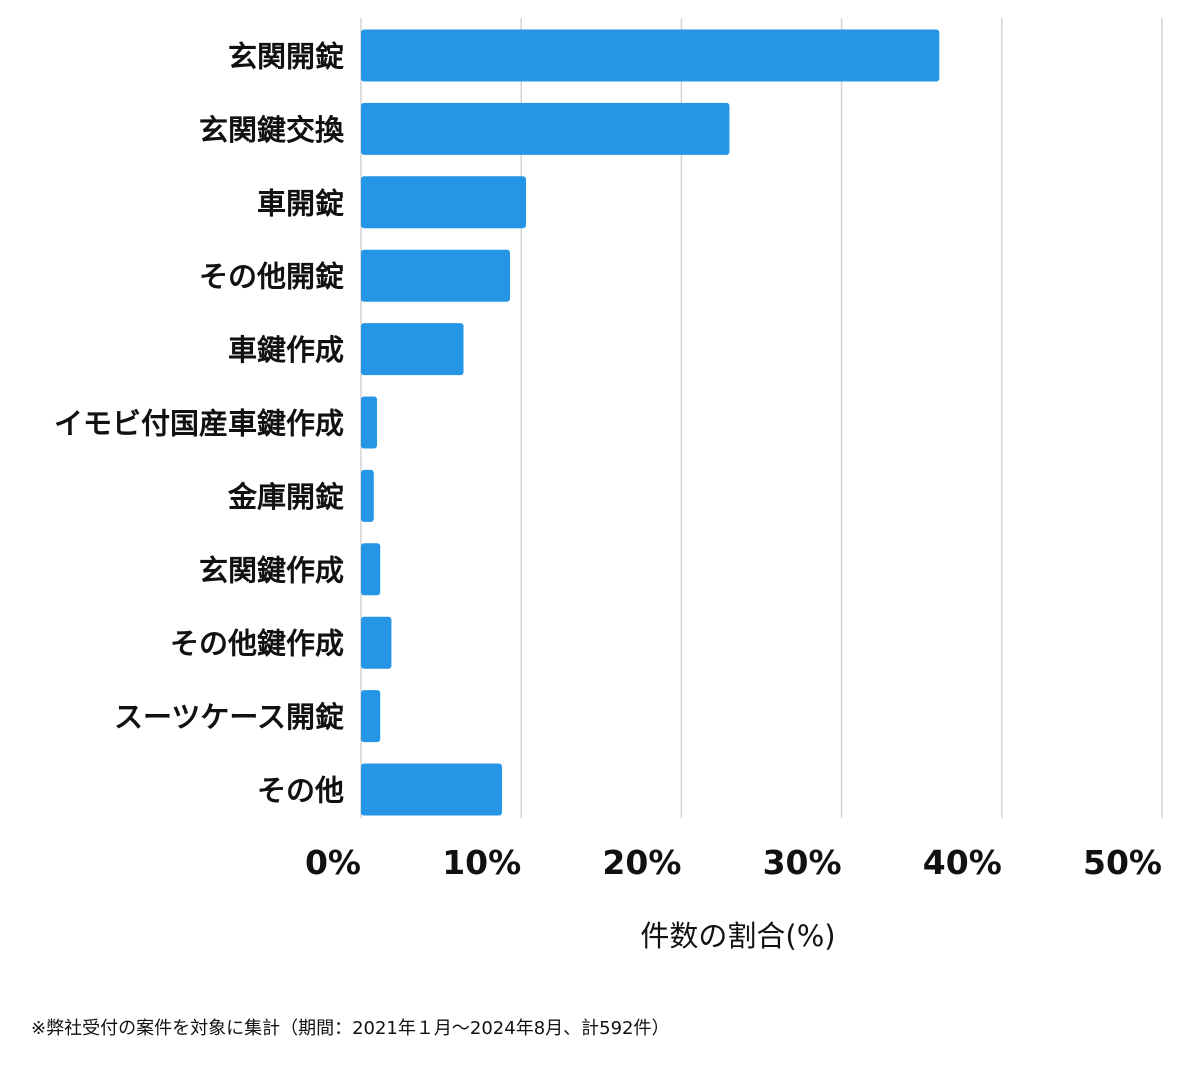 The width and height of the screenshot is (1200, 1069). I want to click on x-axis-title: 件数の割合(%), so click(737, 936).